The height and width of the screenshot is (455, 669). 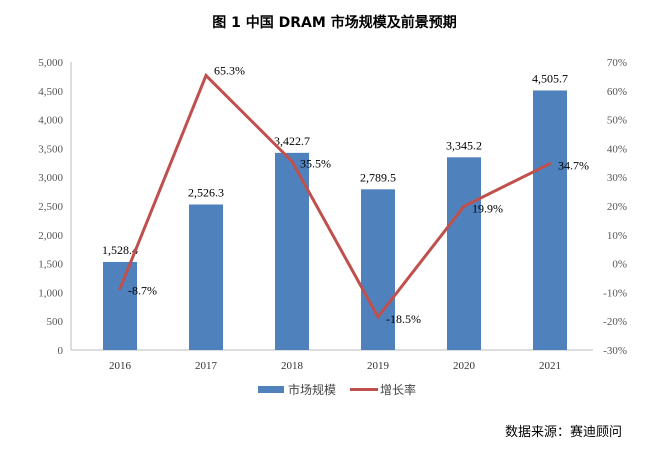 I want to click on line-data-label: 35.5%, so click(x=315, y=163).